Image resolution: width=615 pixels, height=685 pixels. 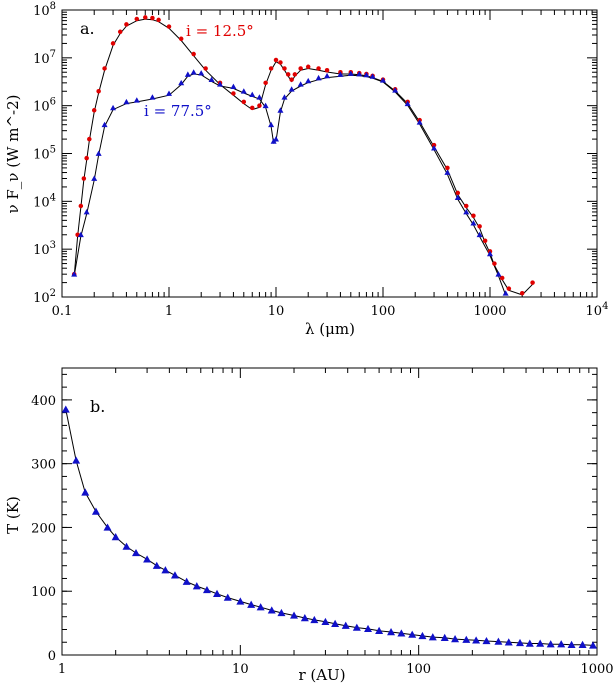 I want to click on x-tick-label: 0.1, so click(x=62, y=311).